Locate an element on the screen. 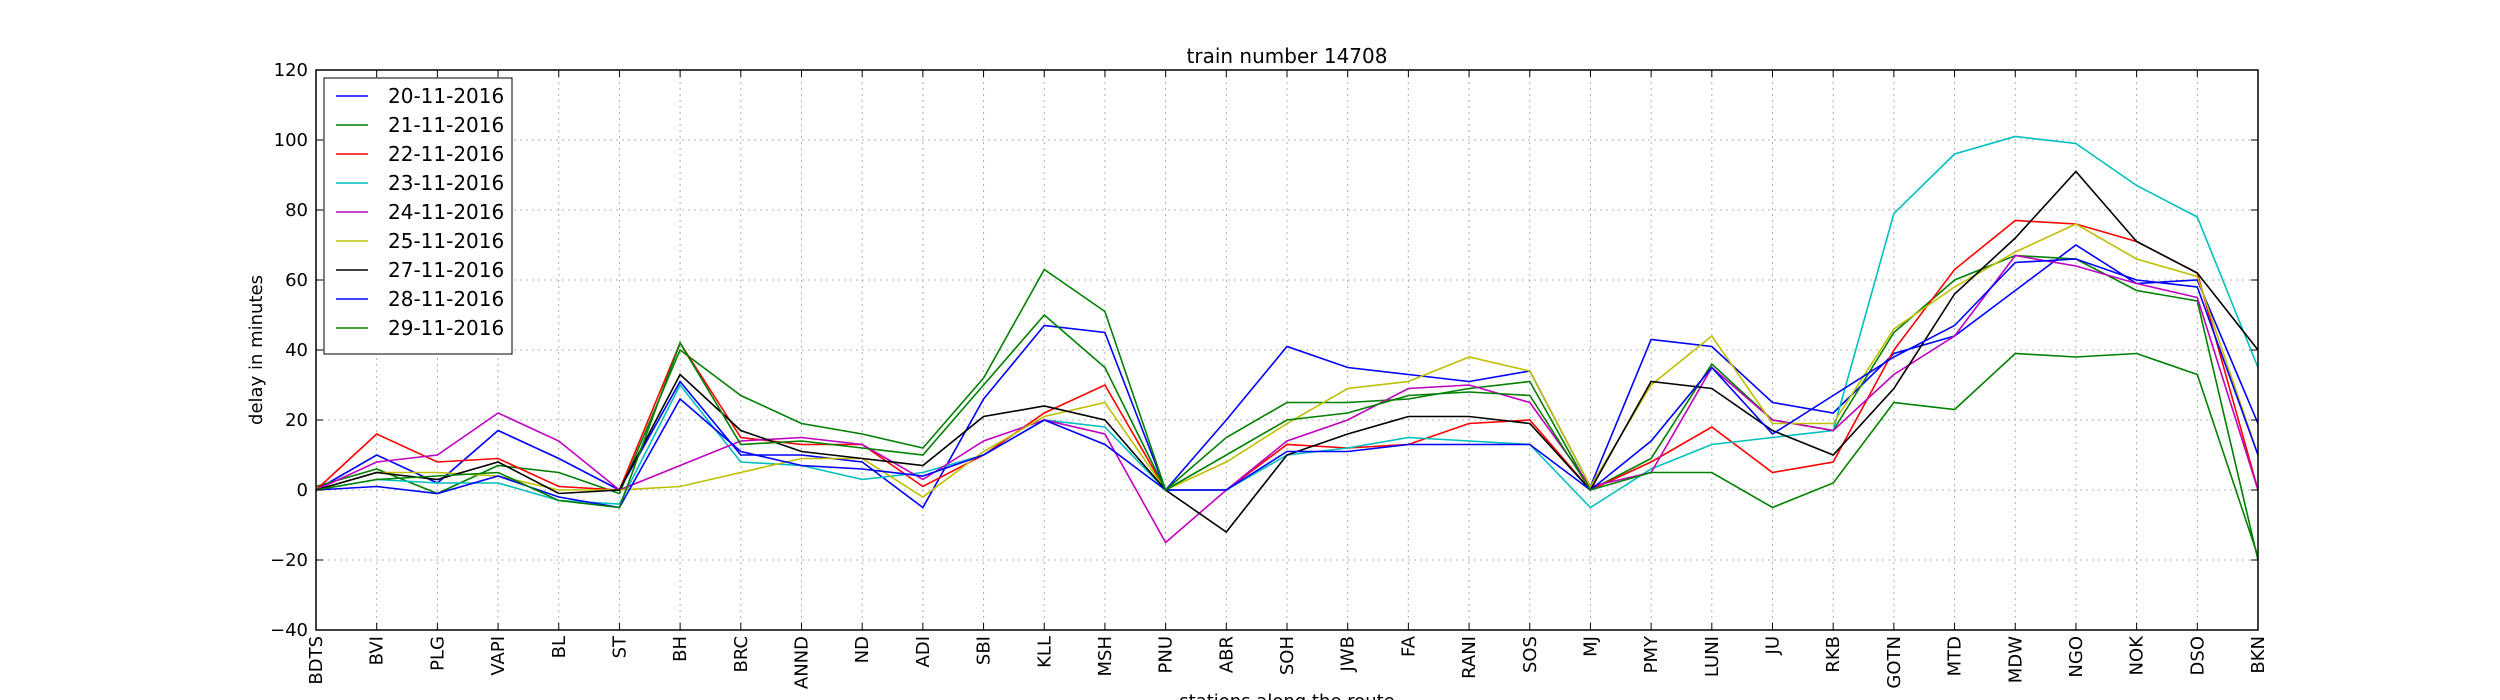 Image resolution: width=2500 pixels, height=700 pixels. x-tick-label: GOTN is located at coordinates (1894, 662).